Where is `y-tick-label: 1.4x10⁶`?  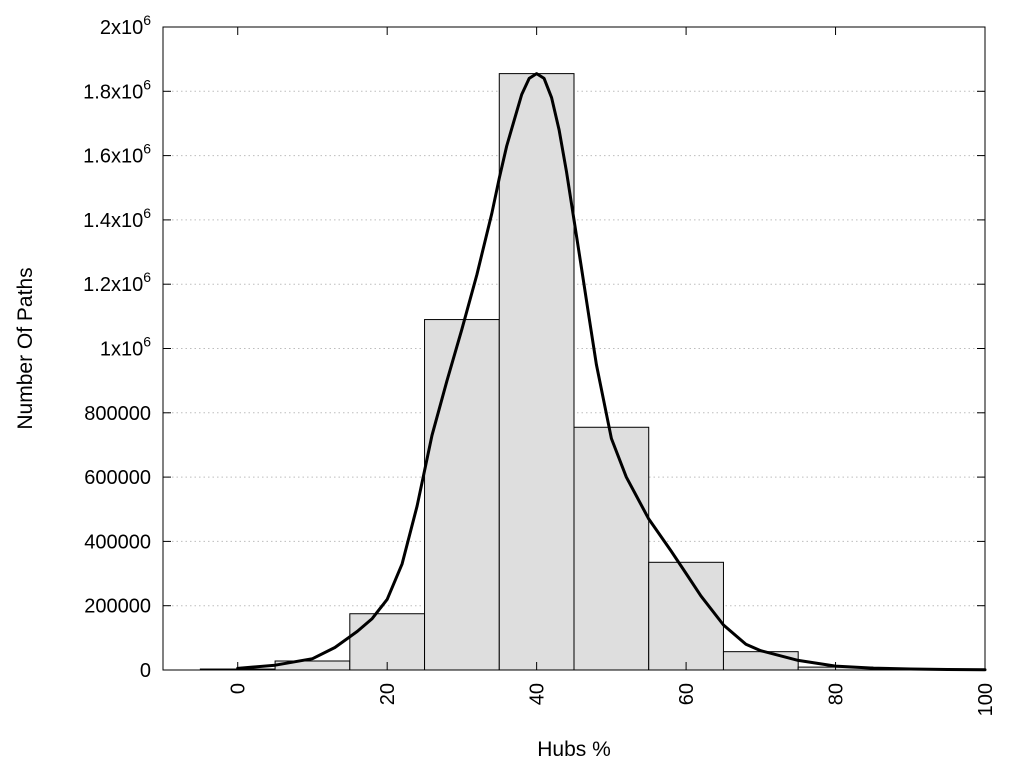 y-tick-label: 1.4x10⁶ is located at coordinates (117, 218).